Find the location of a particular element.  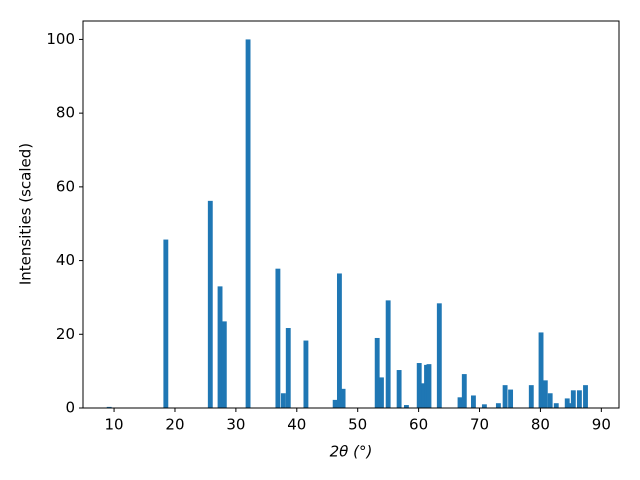

x-tick-label: 10 is located at coordinates (114, 425).